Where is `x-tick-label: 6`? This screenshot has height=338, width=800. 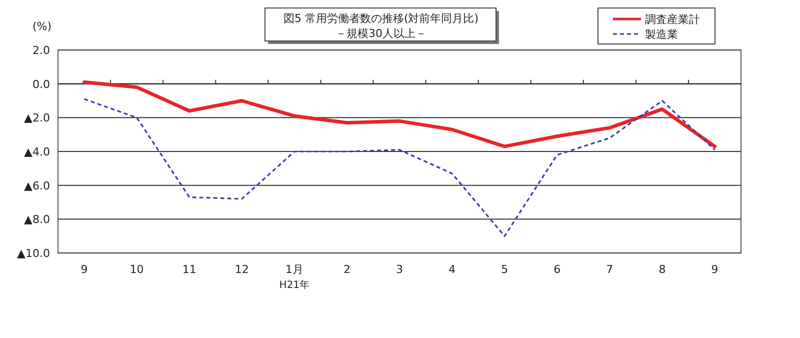
x-tick-label: 6 is located at coordinates (557, 269).